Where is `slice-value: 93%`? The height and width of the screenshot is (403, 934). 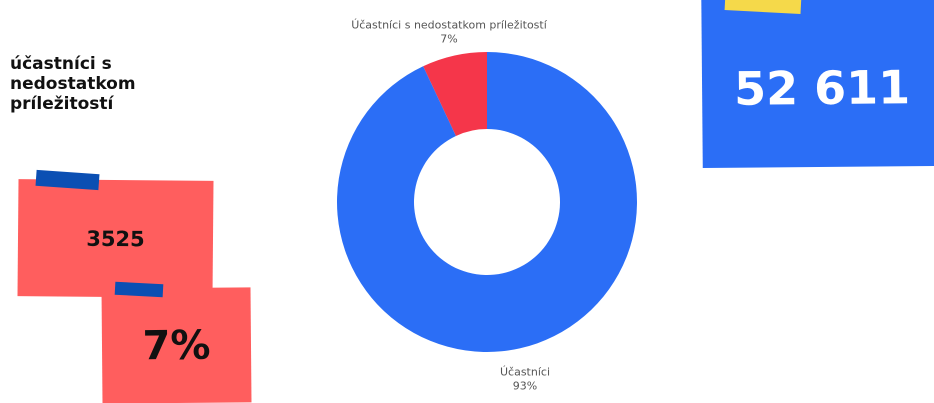 slice-value: 93% is located at coordinates (525, 386).